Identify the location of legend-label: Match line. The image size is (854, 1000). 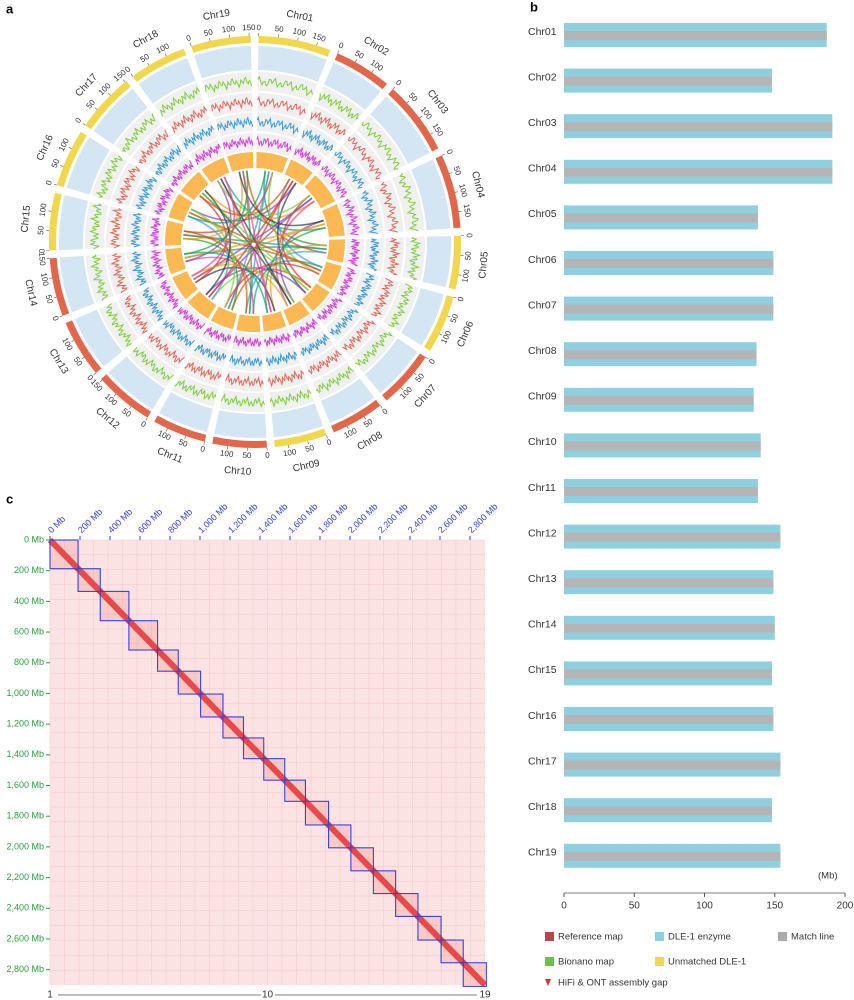
(812, 937).